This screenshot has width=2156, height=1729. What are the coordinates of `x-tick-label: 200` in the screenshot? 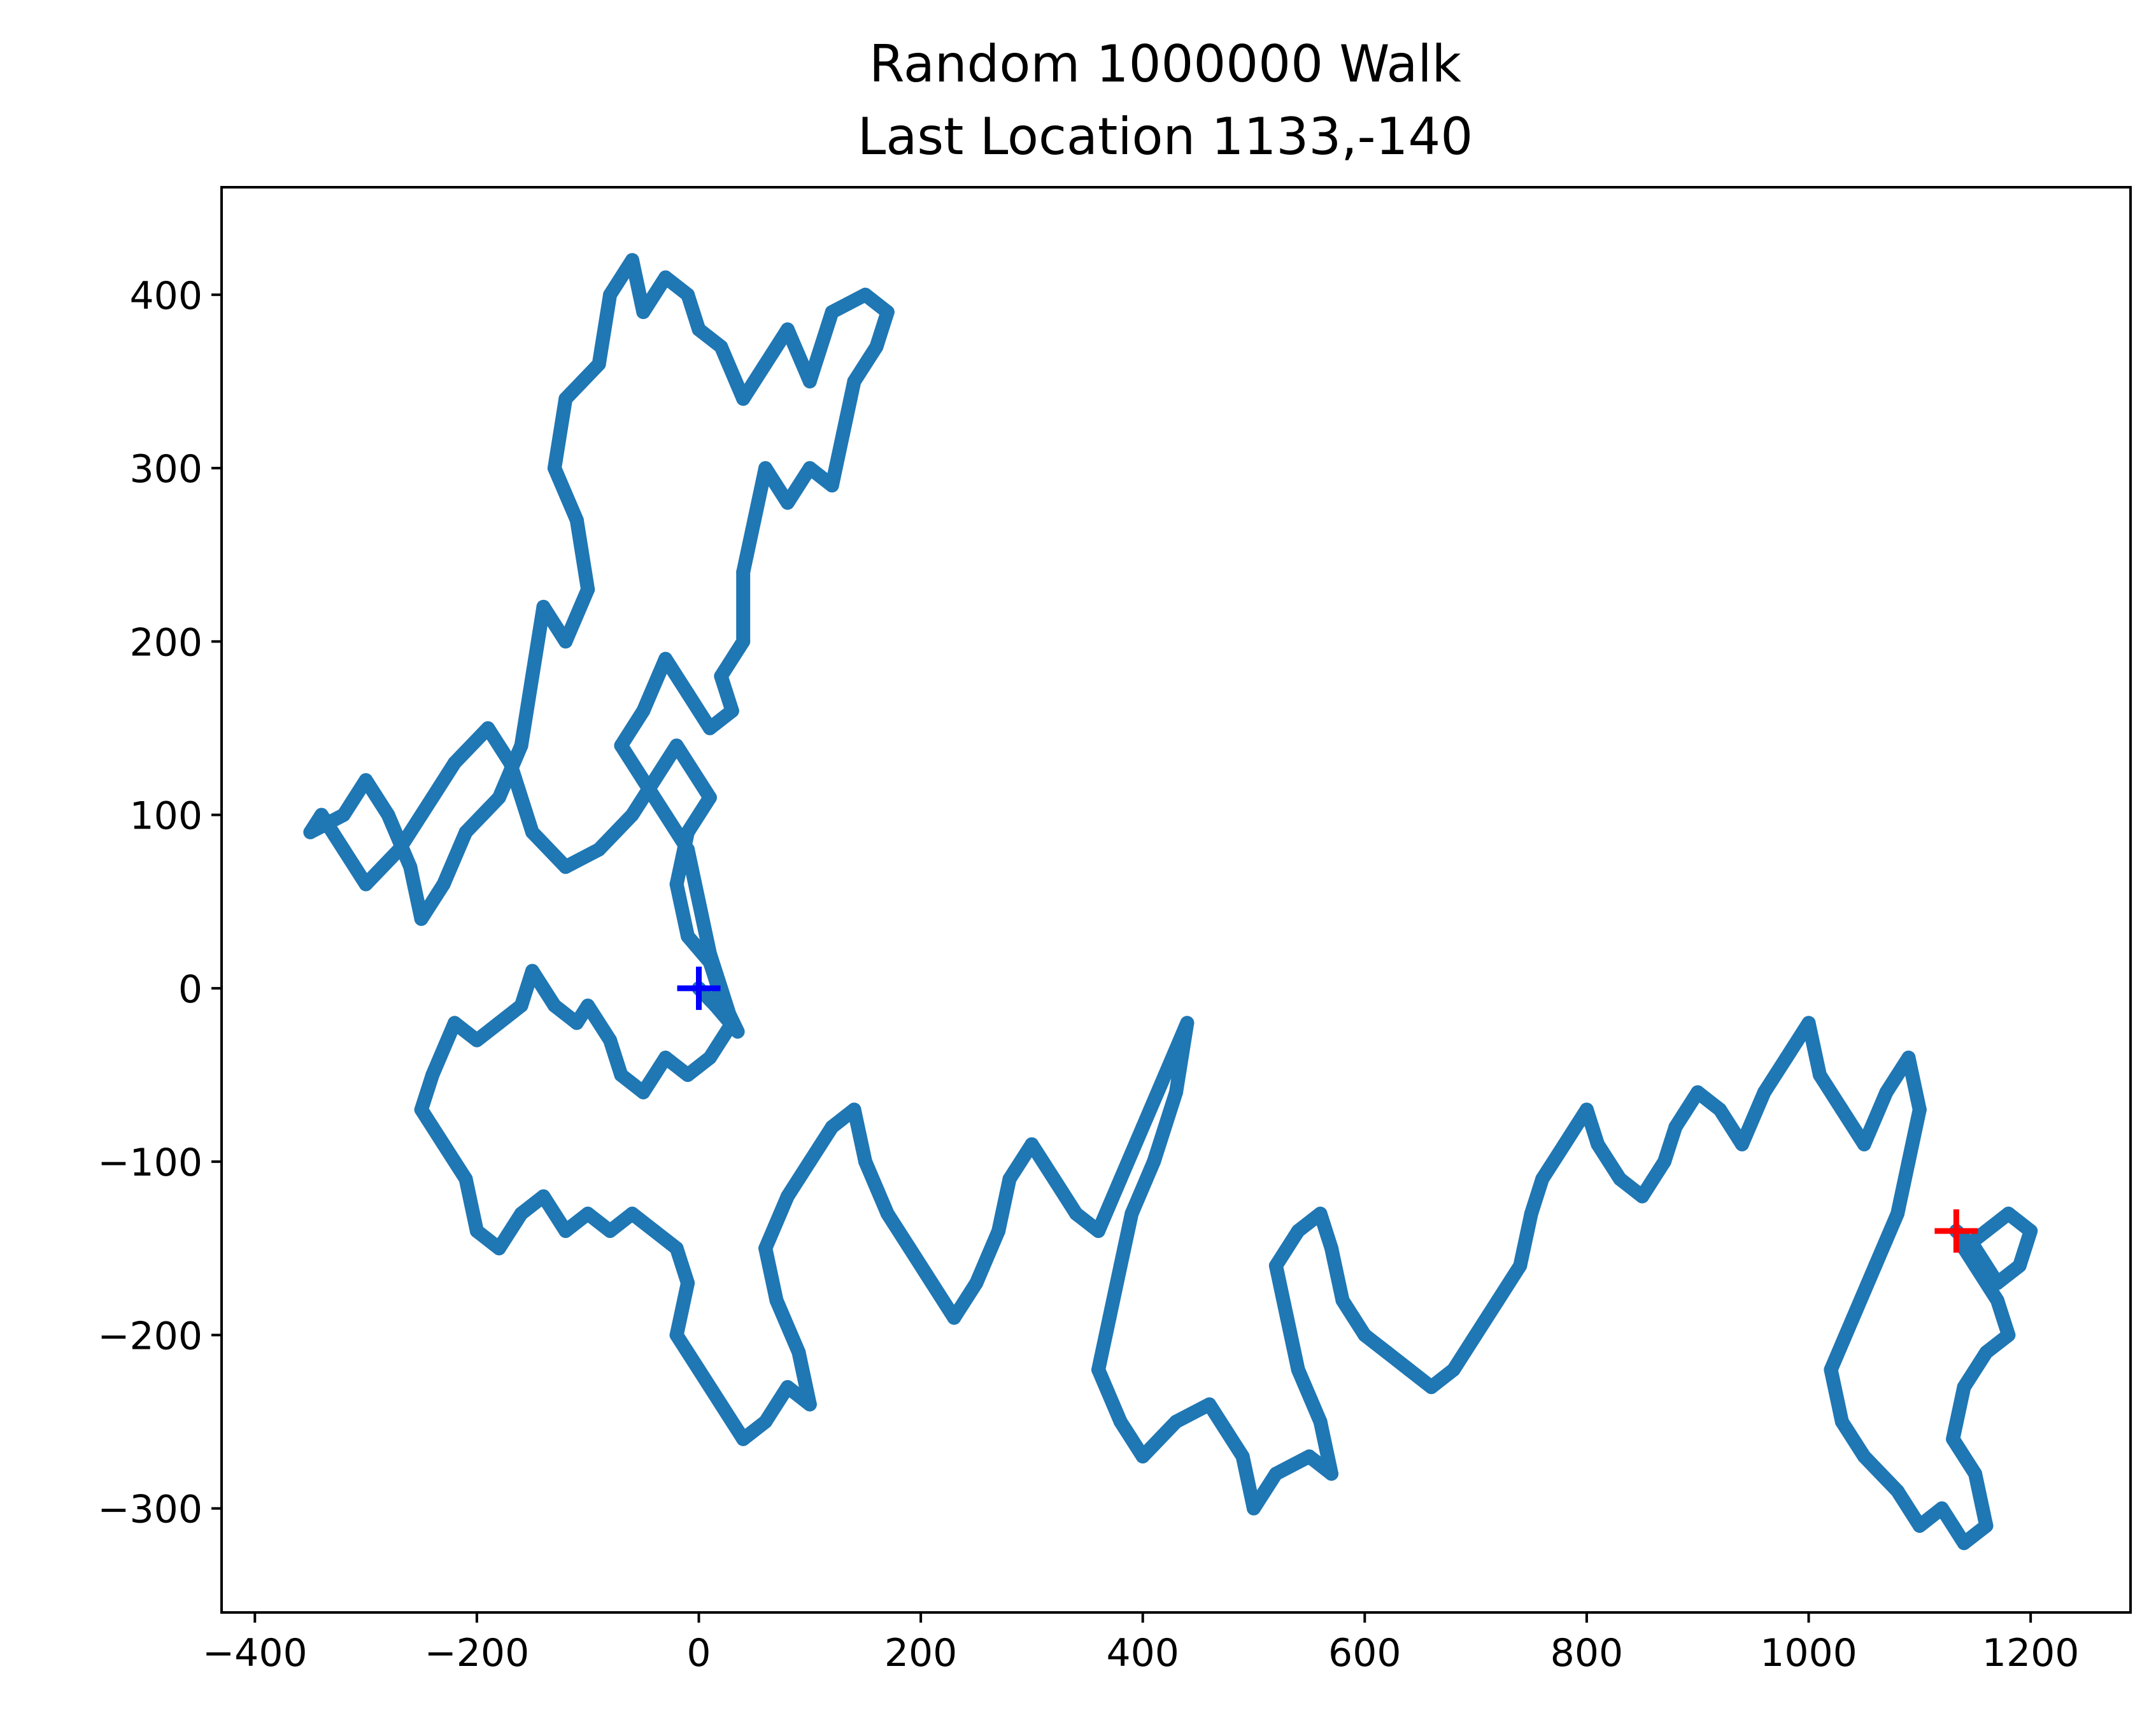 It's located at (921, 1653).